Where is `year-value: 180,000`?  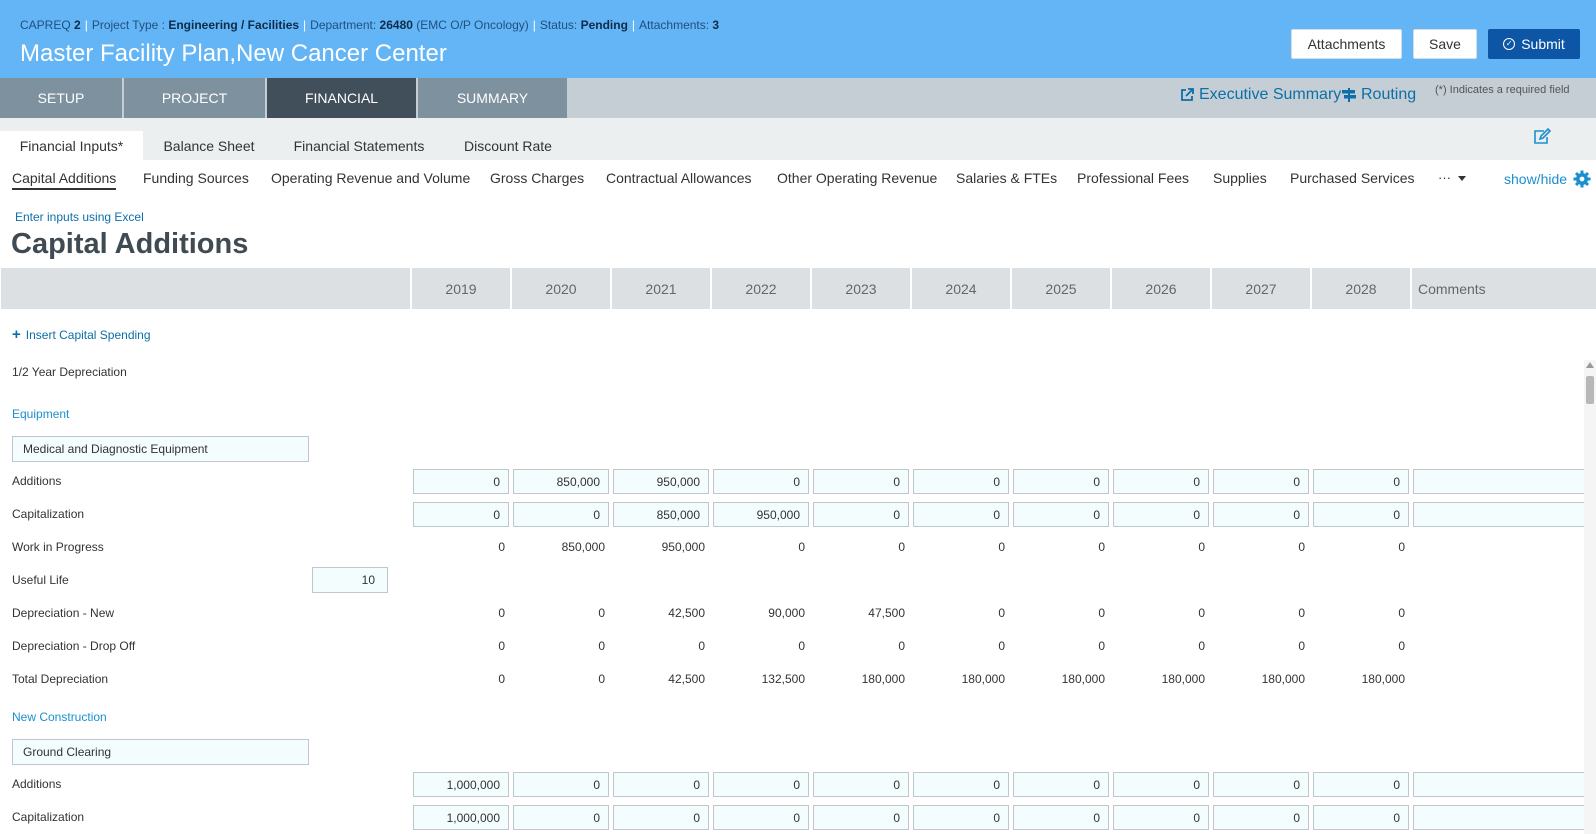
year-value: 180,000 is located at coordinates (983, 679).